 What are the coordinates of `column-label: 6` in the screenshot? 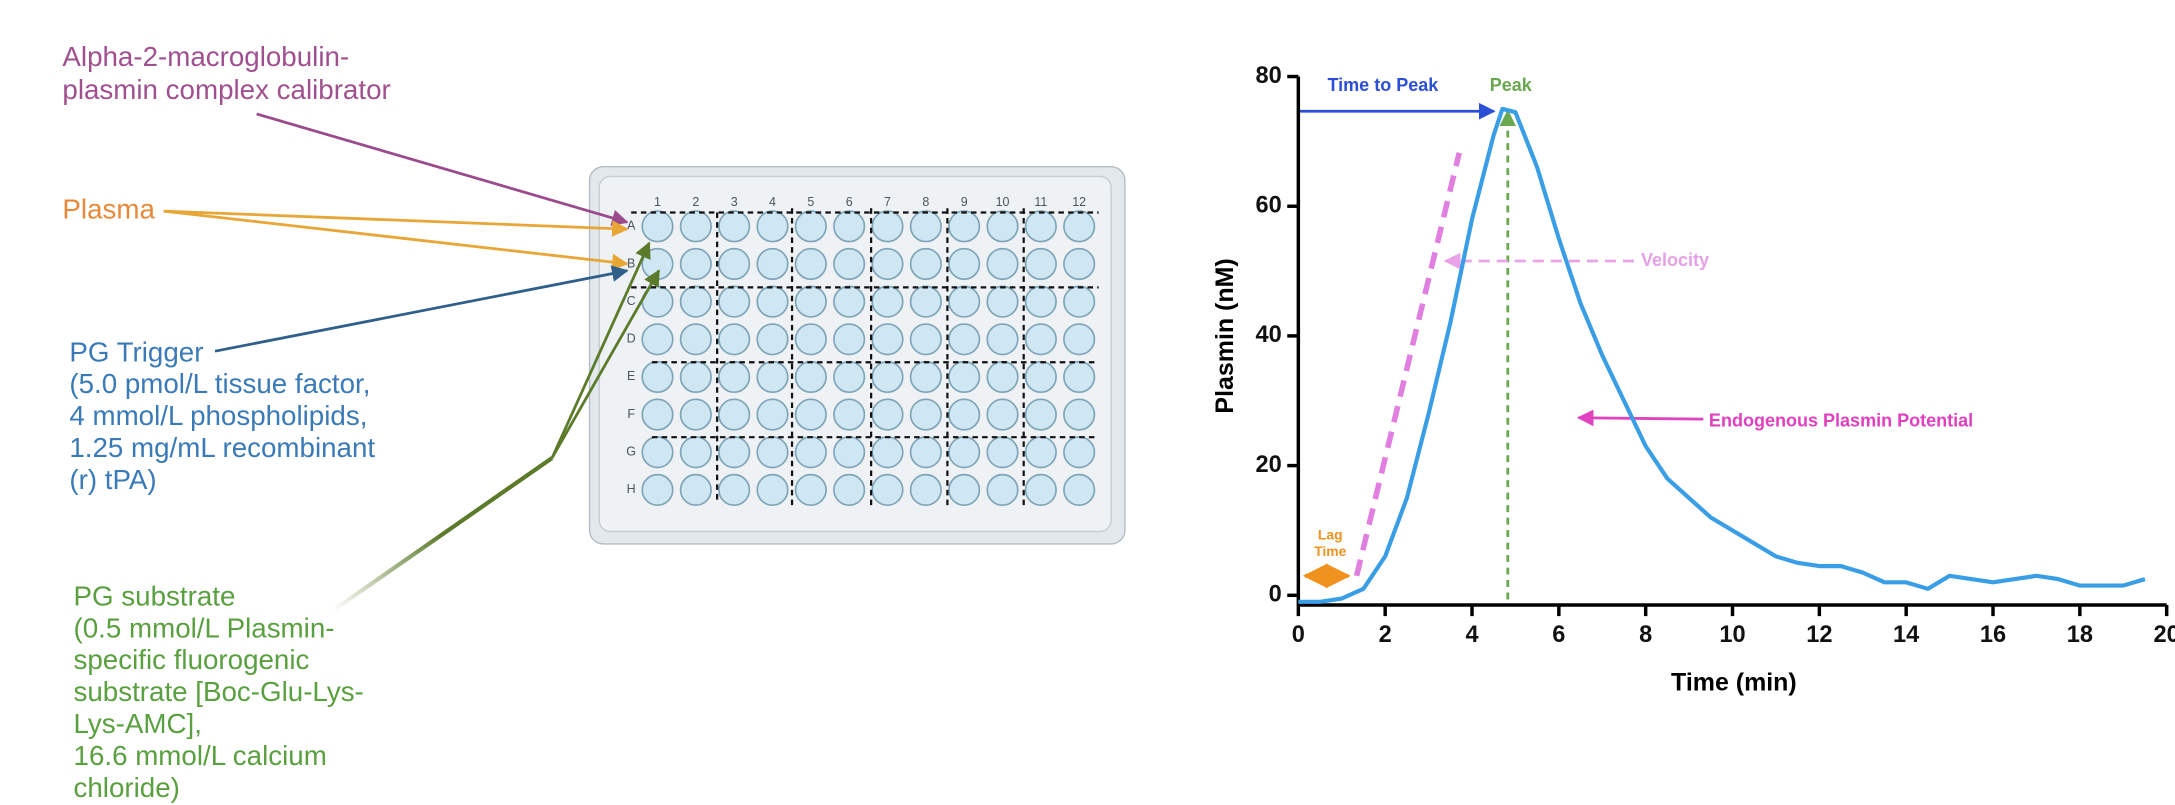 It's located at (849, 202).